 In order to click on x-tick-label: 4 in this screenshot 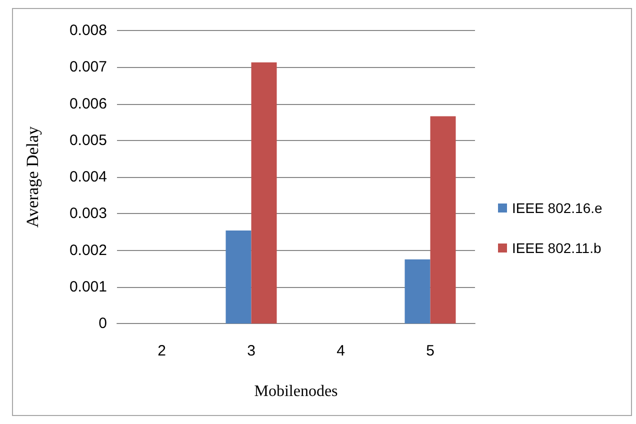, I will do `click(340, 351)`.